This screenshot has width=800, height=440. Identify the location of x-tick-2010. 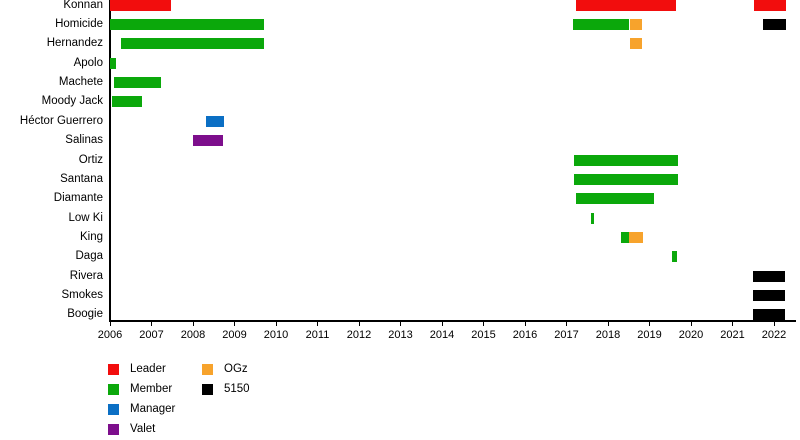
(276, 324).